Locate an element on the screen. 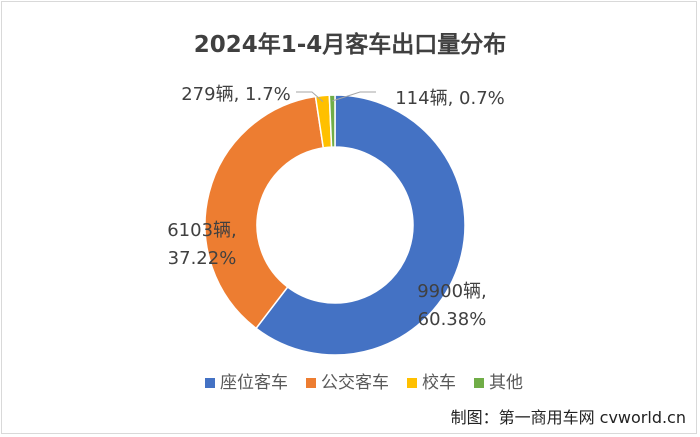 The width and height of the screenshot is (700, 437). footer-credit: 制图：第一商用车网 cvworld.cn is located at coordinates (568, 417).